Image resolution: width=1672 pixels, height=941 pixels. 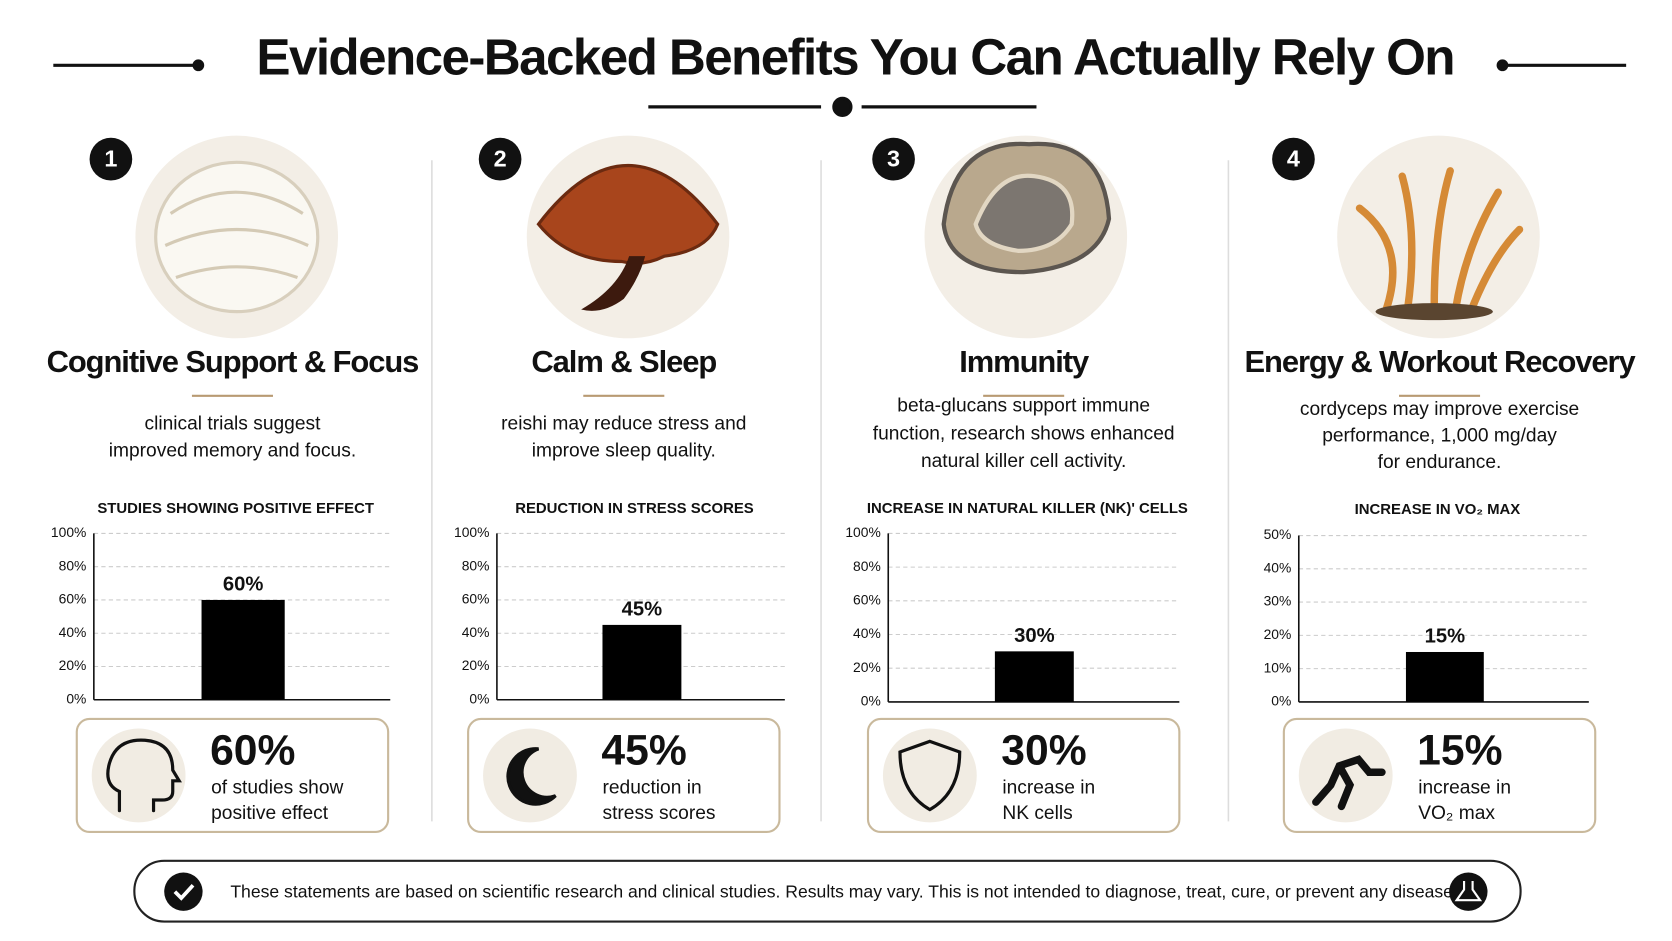 What do you see at coordinates (623, 361) in the screenshot?
I see `panel-heading: Calm & Sleep` at bounding box center [623, 361].